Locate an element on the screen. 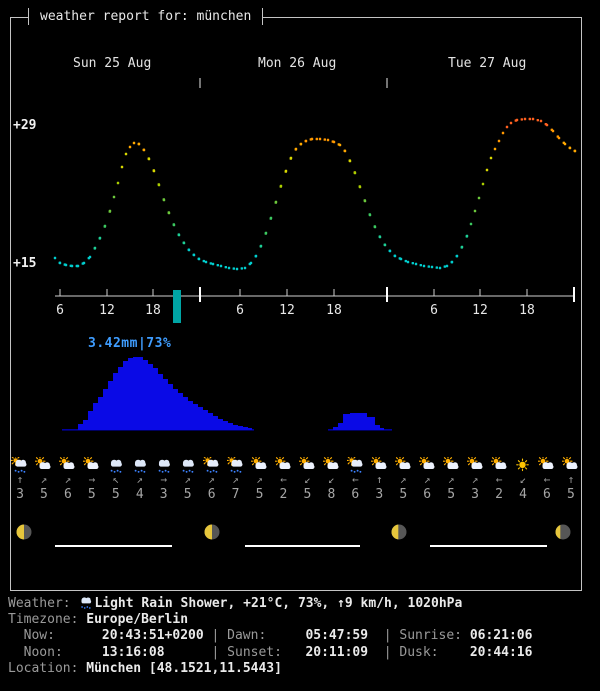  forecast-hour-11: ← 2 is located at coordinates (283, 480).